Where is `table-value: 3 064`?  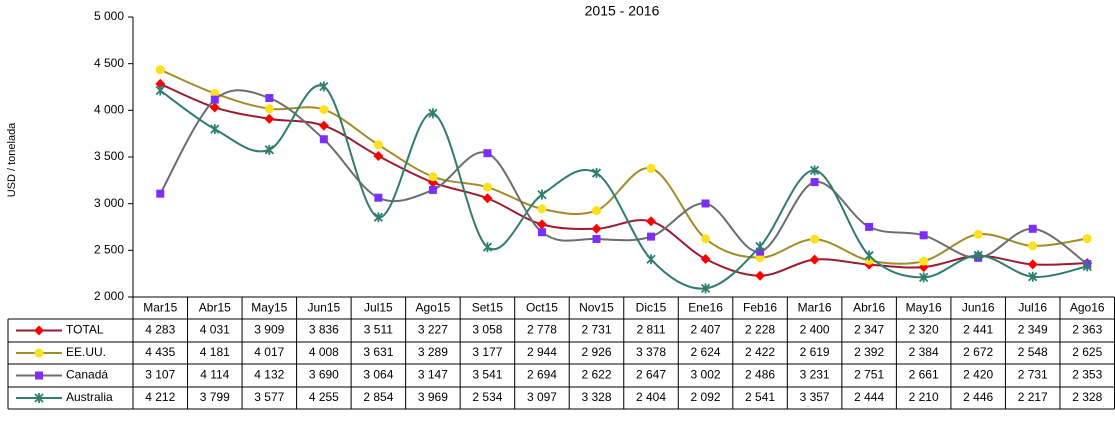 table-value: 3 064 is located at coordinates (378, 375).